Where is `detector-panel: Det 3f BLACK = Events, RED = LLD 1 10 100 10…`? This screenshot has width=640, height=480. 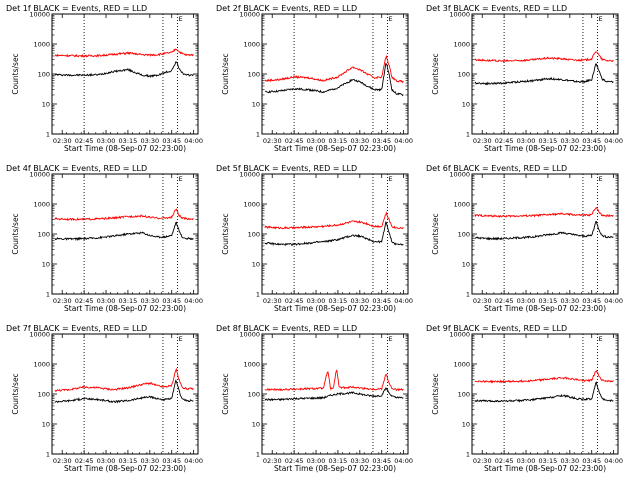 detector-panel: Det 3f BLACK = Events, RED = LLD 1 10 100 10… is located at coordinates (524, 78).